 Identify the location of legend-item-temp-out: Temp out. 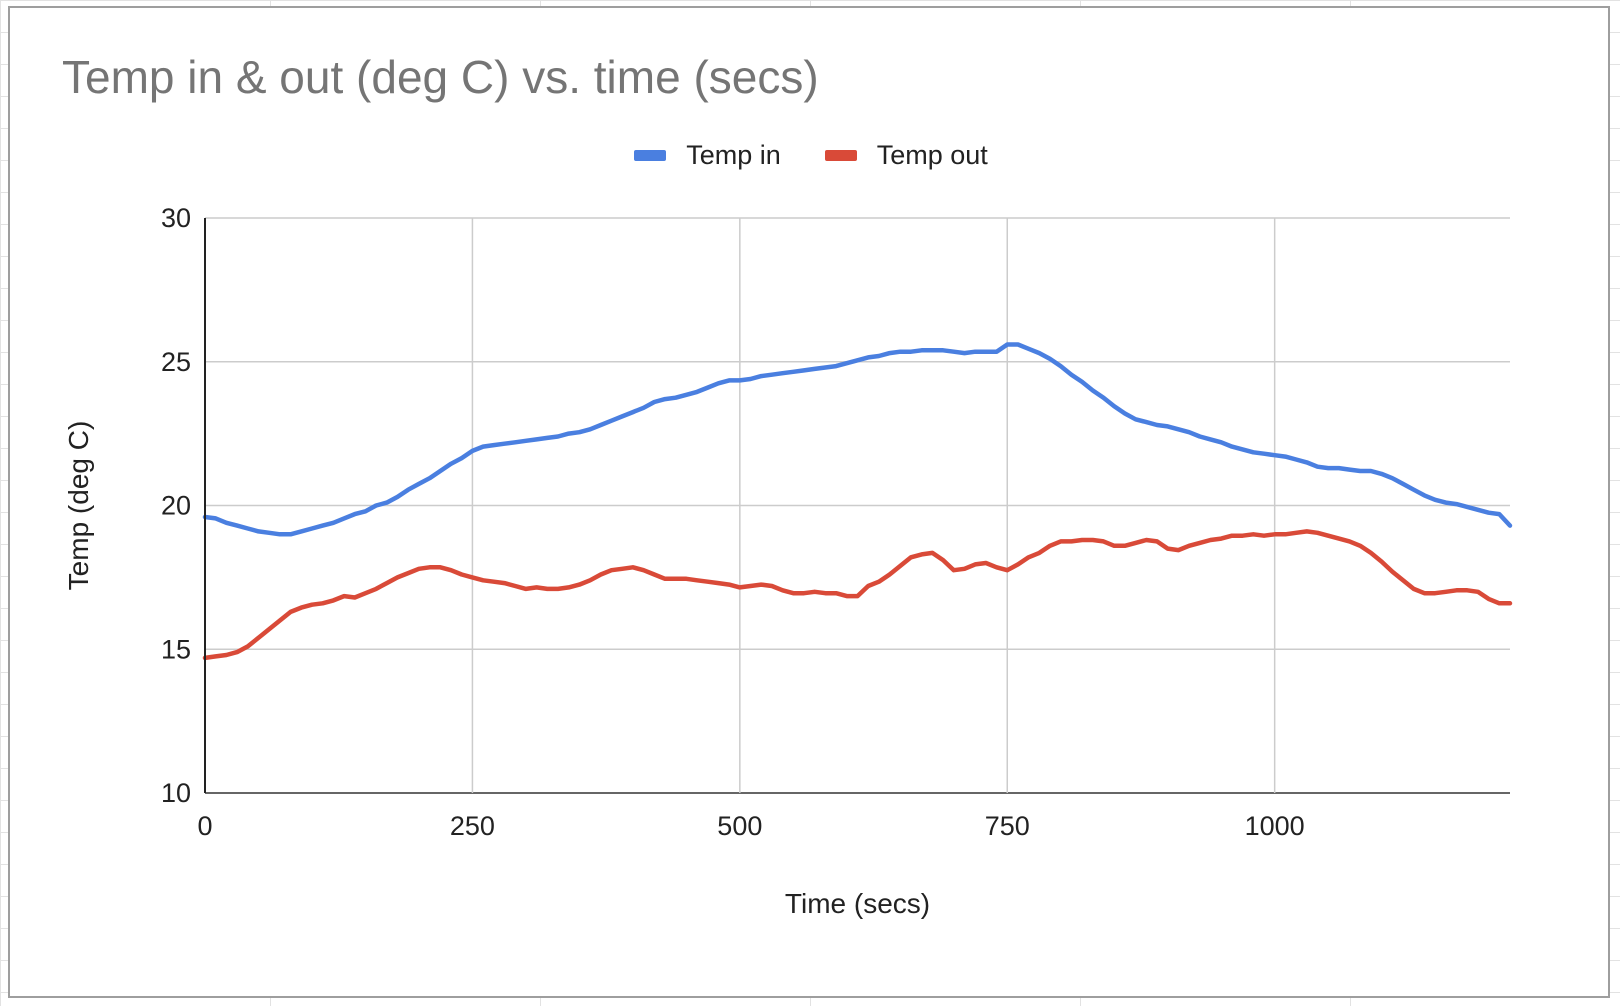
(906, 155).